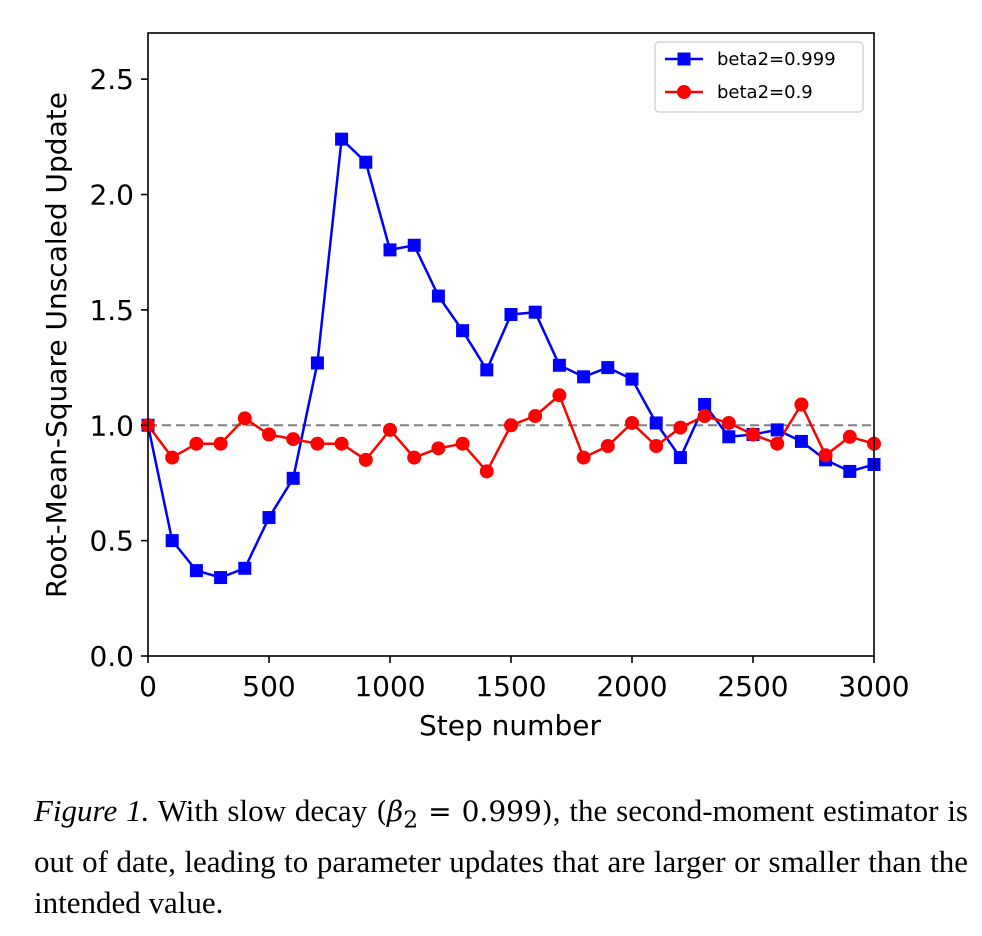  What do you see at coordinates (111, 195) in the screenshot?
I see `y-tick-label: 2.0` at bounding box center [111, 195].